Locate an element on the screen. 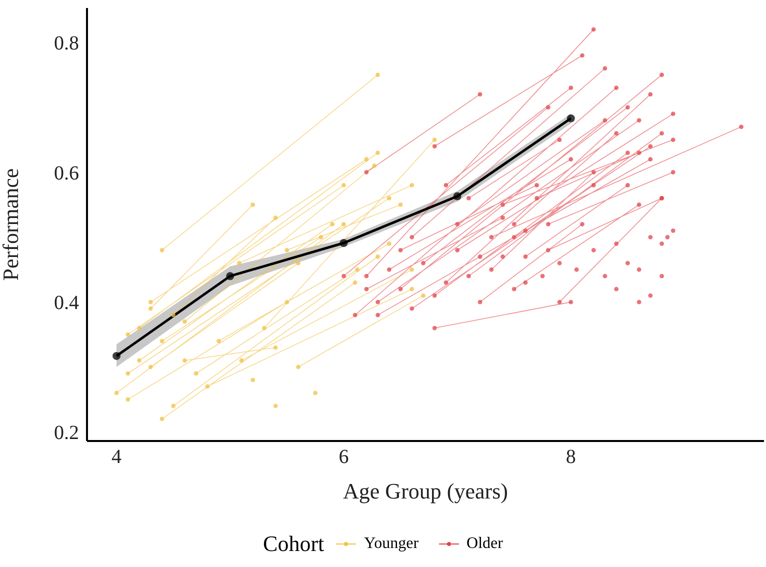 The width and height of the screenshot is (766, 567). x-tick-label: 4 is located at coordinates (117, 457).